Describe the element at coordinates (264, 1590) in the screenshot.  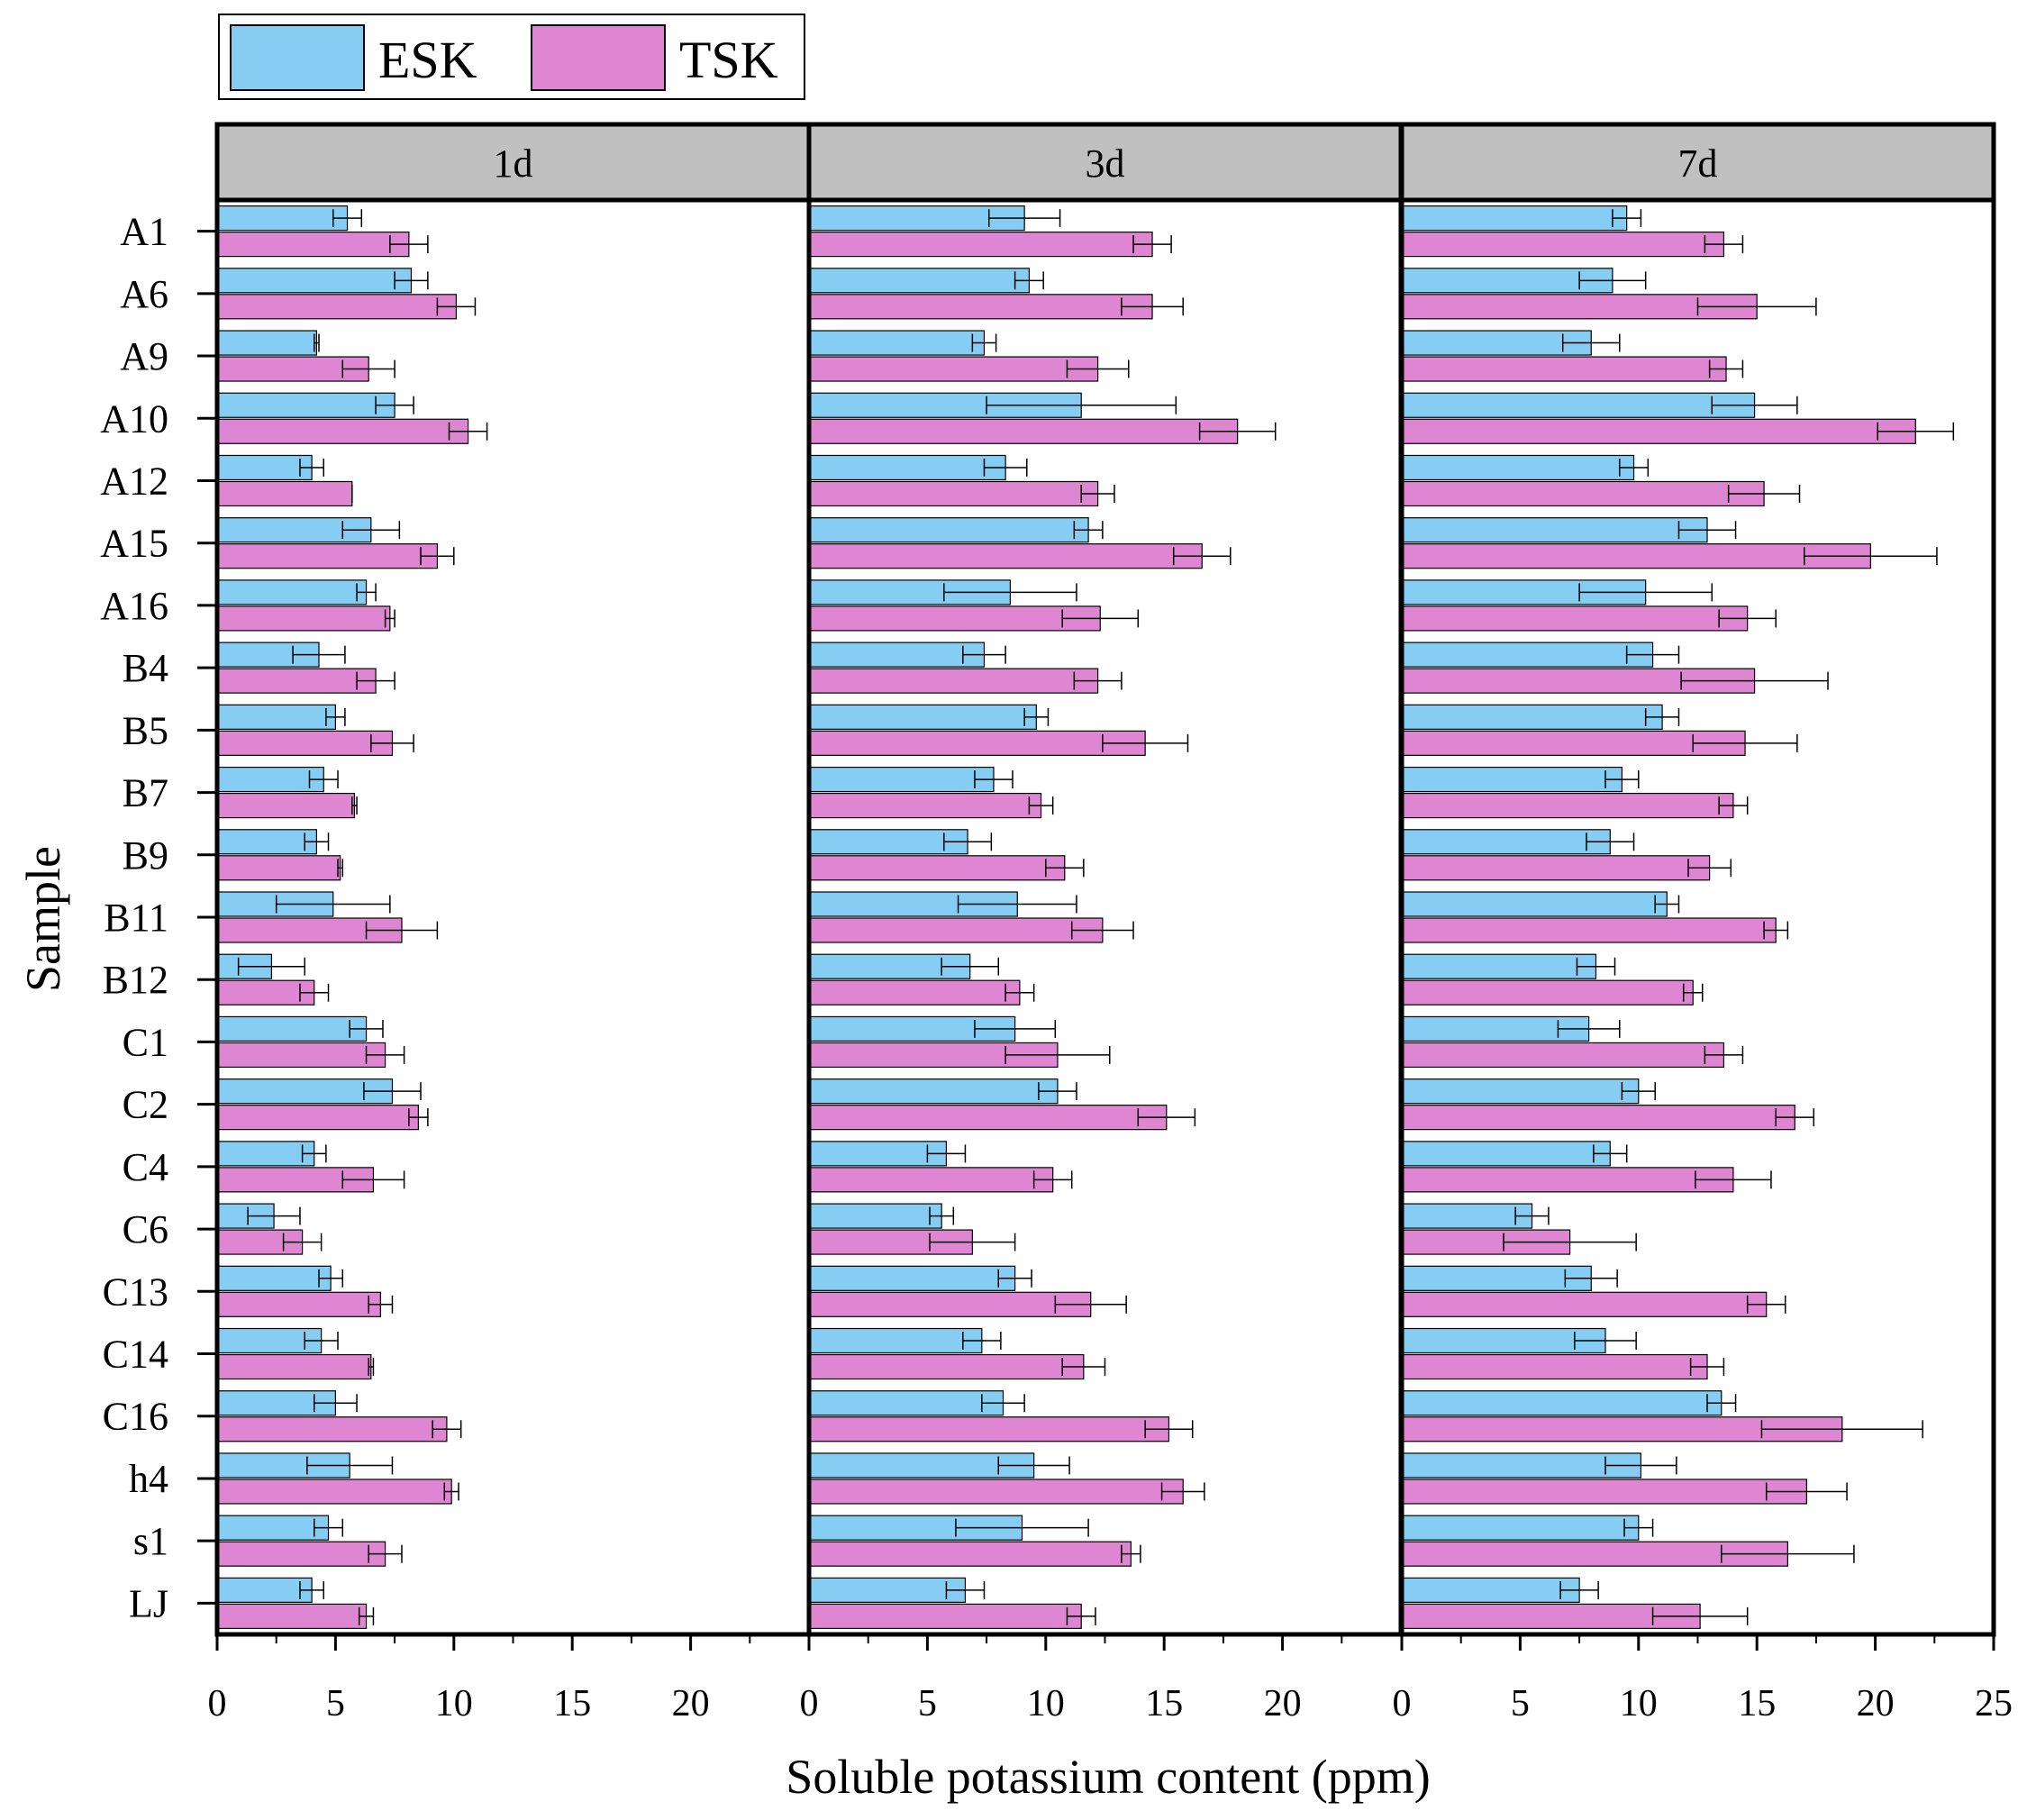
I see `bar-1d-lj-esk` at that location.